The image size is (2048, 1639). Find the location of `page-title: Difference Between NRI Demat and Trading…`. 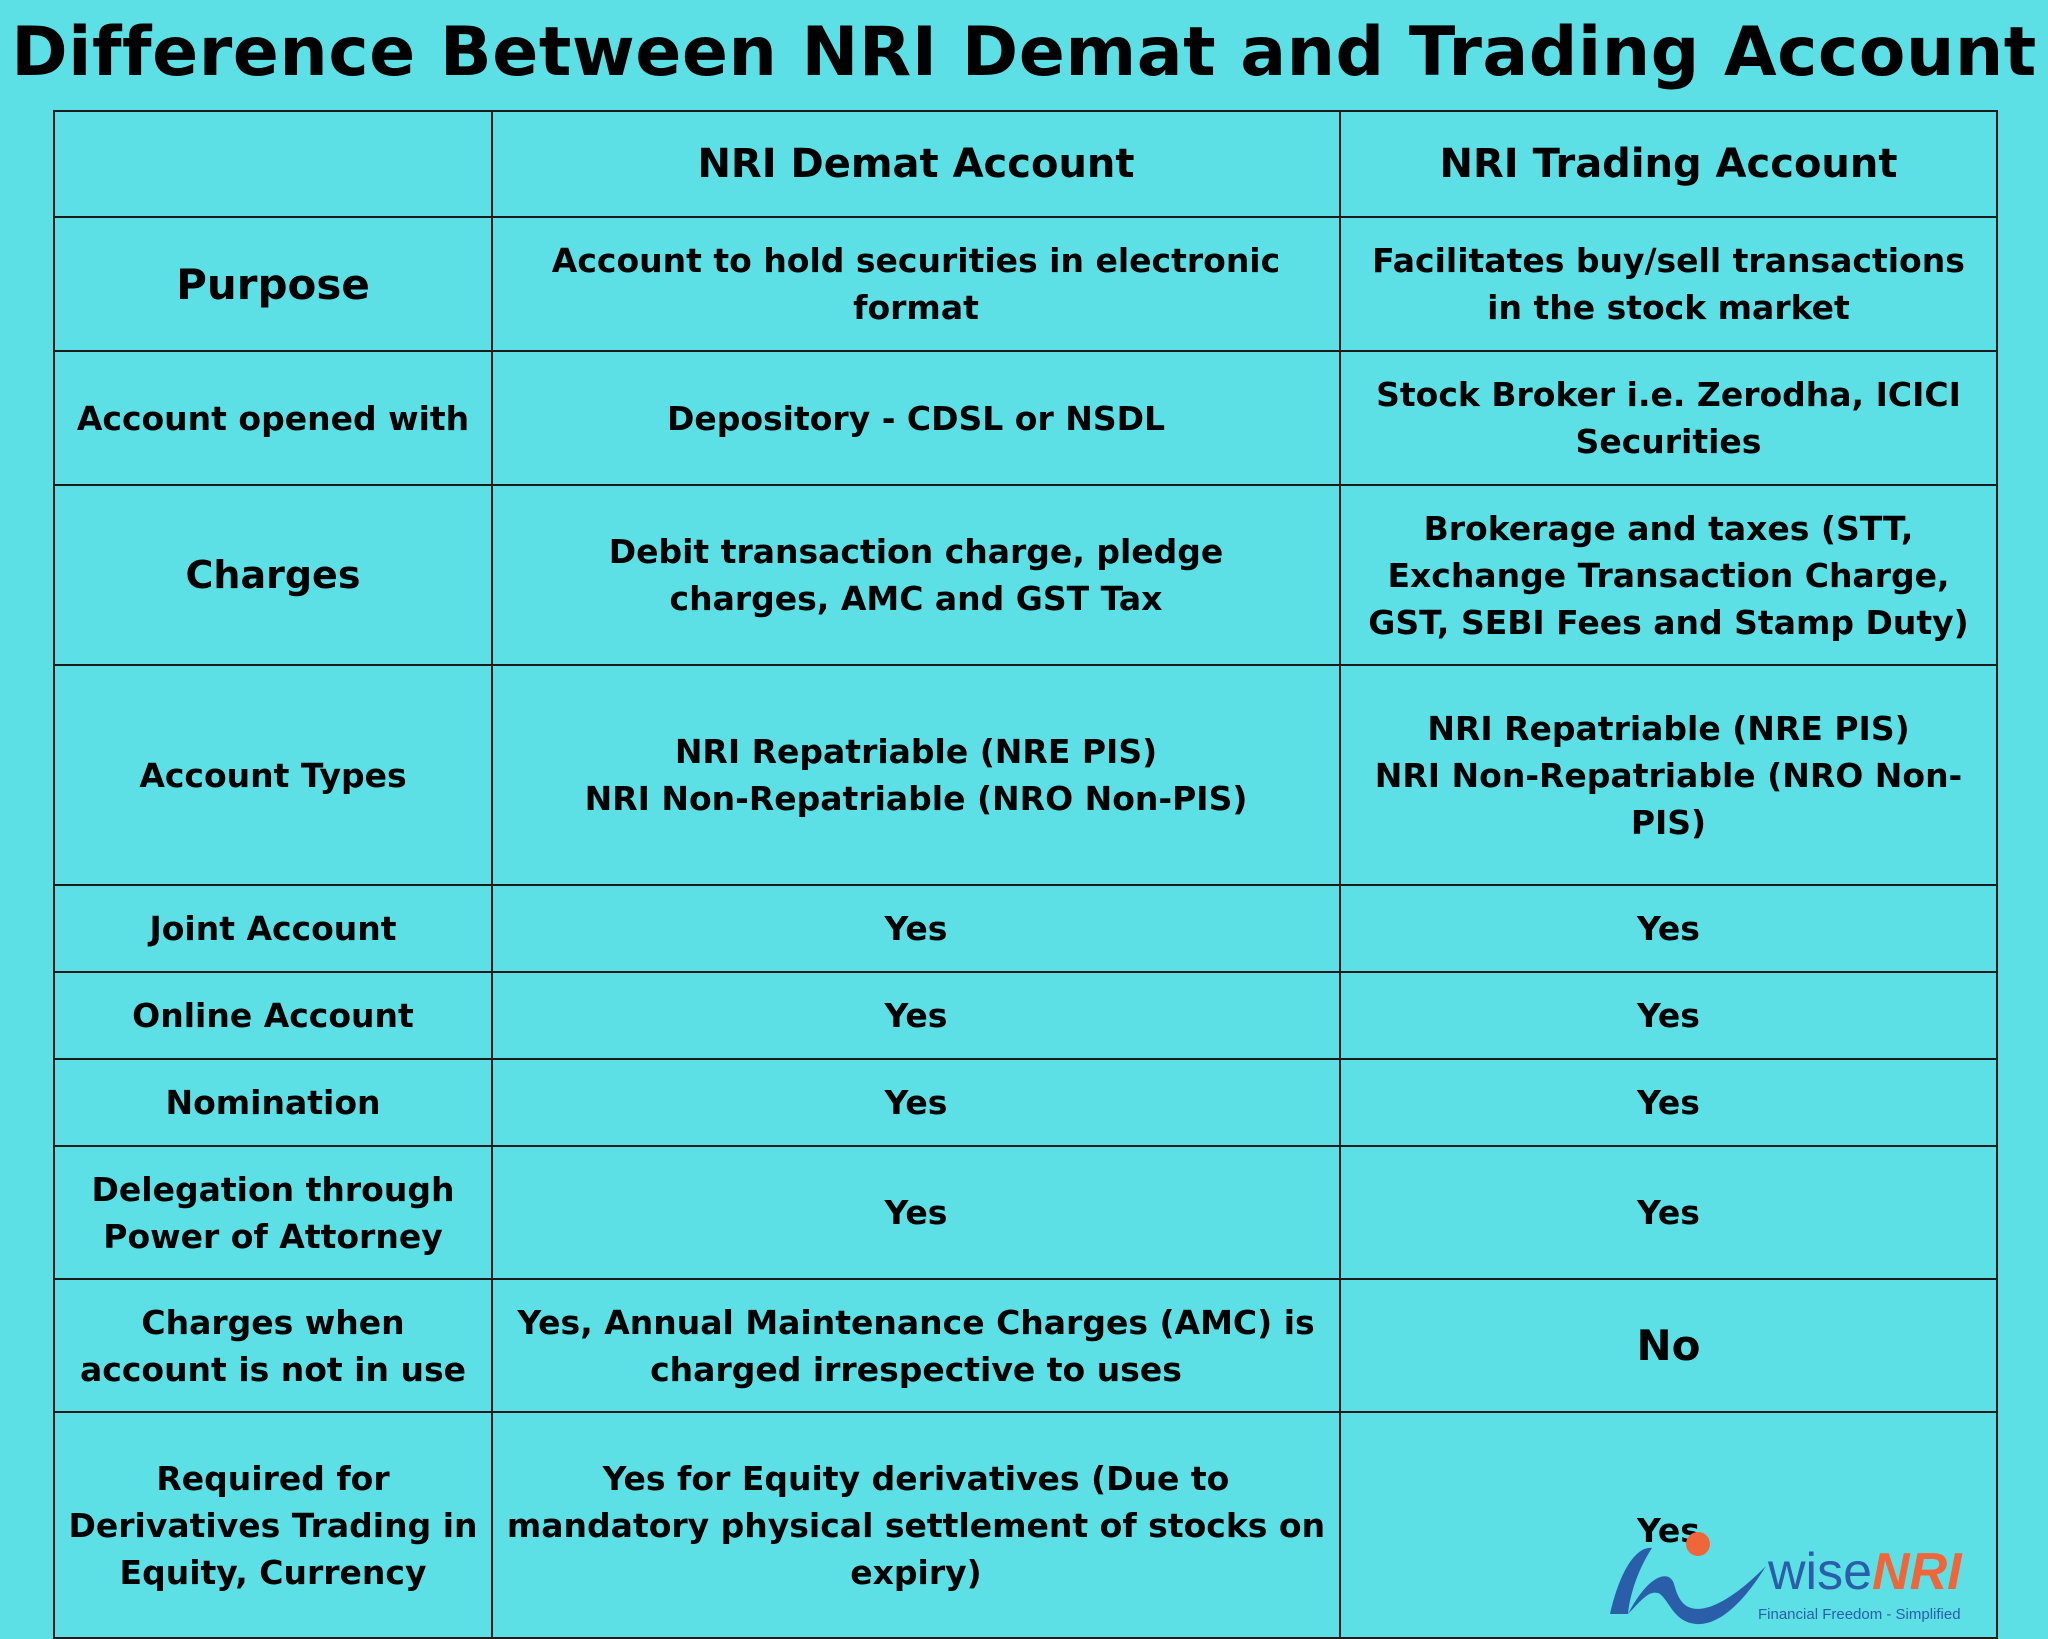

page-title: Difference Between NRI Demat and Trading… is located at coordinates (1024, 52).